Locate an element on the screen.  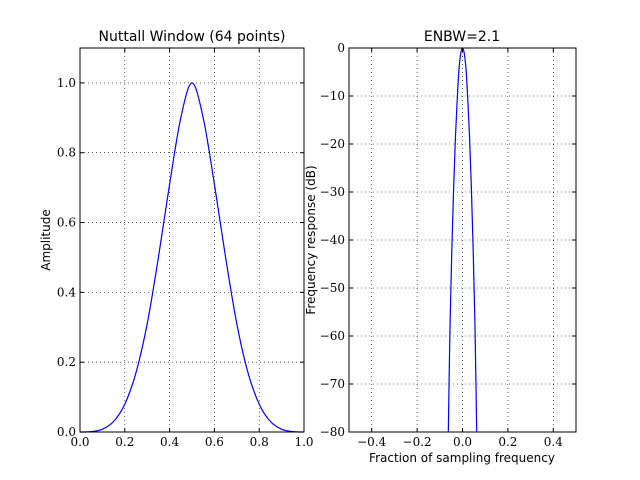
y-tick-label: −60 is located at coordinates (332, 336).